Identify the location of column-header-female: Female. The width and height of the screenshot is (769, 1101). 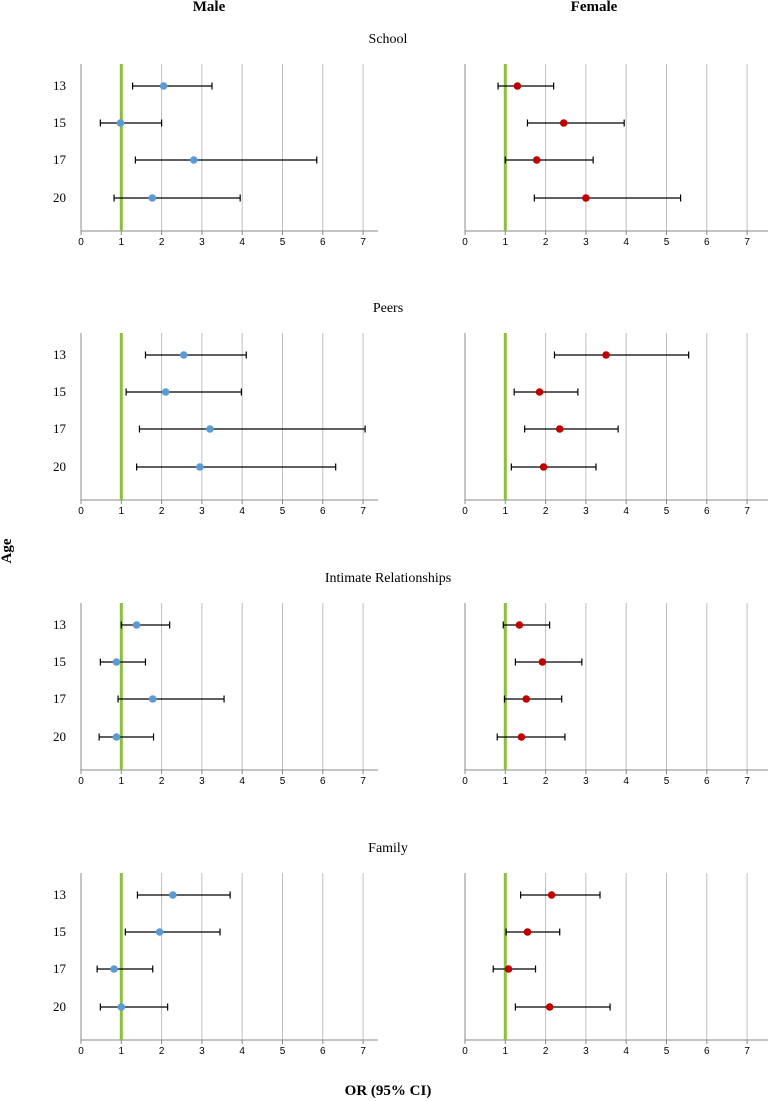
(594, 7).